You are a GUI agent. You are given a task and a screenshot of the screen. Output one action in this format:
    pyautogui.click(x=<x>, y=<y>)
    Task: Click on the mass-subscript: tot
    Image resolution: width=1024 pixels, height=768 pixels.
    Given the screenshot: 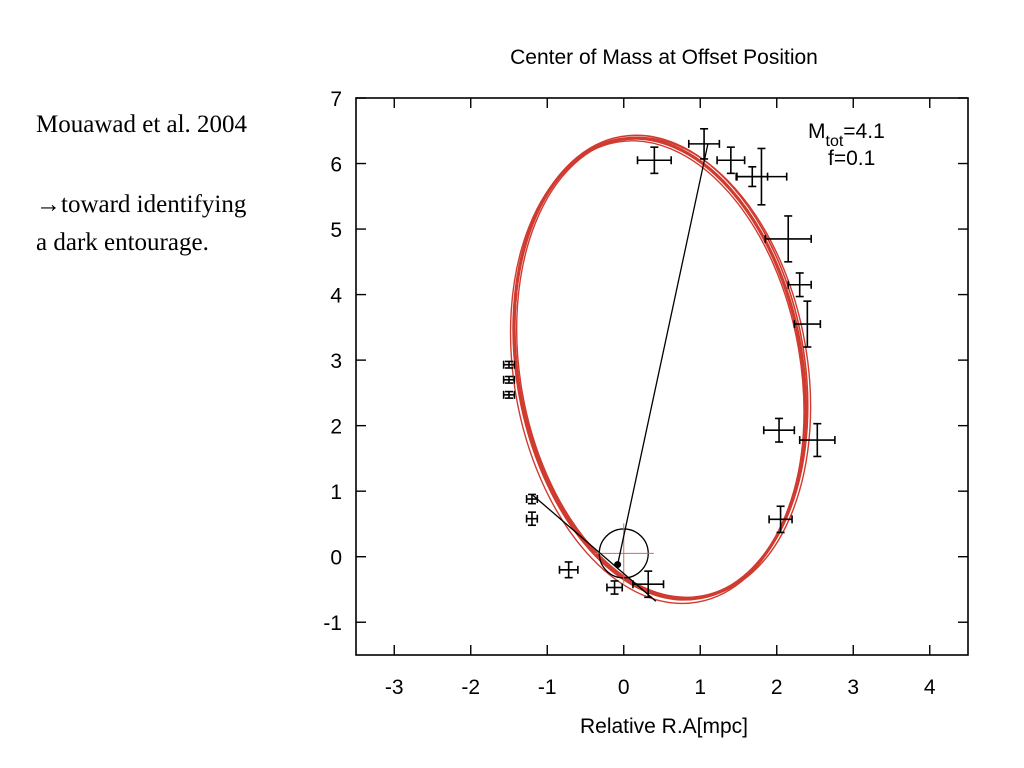 What is the action you would take?
    pyautogui.click(x=835, y=141)
    